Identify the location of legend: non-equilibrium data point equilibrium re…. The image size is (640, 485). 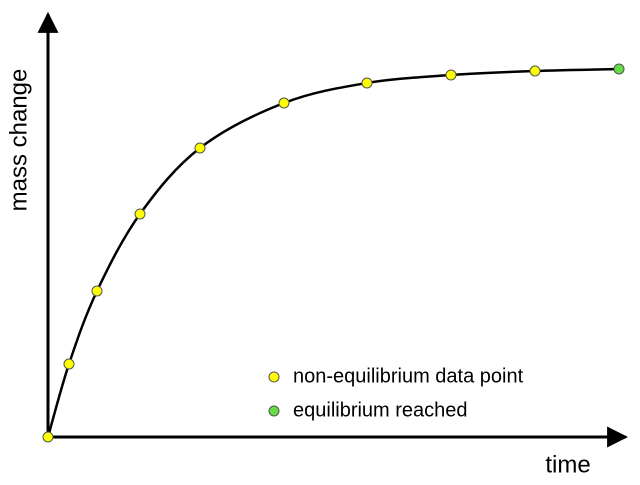
(396, 393).